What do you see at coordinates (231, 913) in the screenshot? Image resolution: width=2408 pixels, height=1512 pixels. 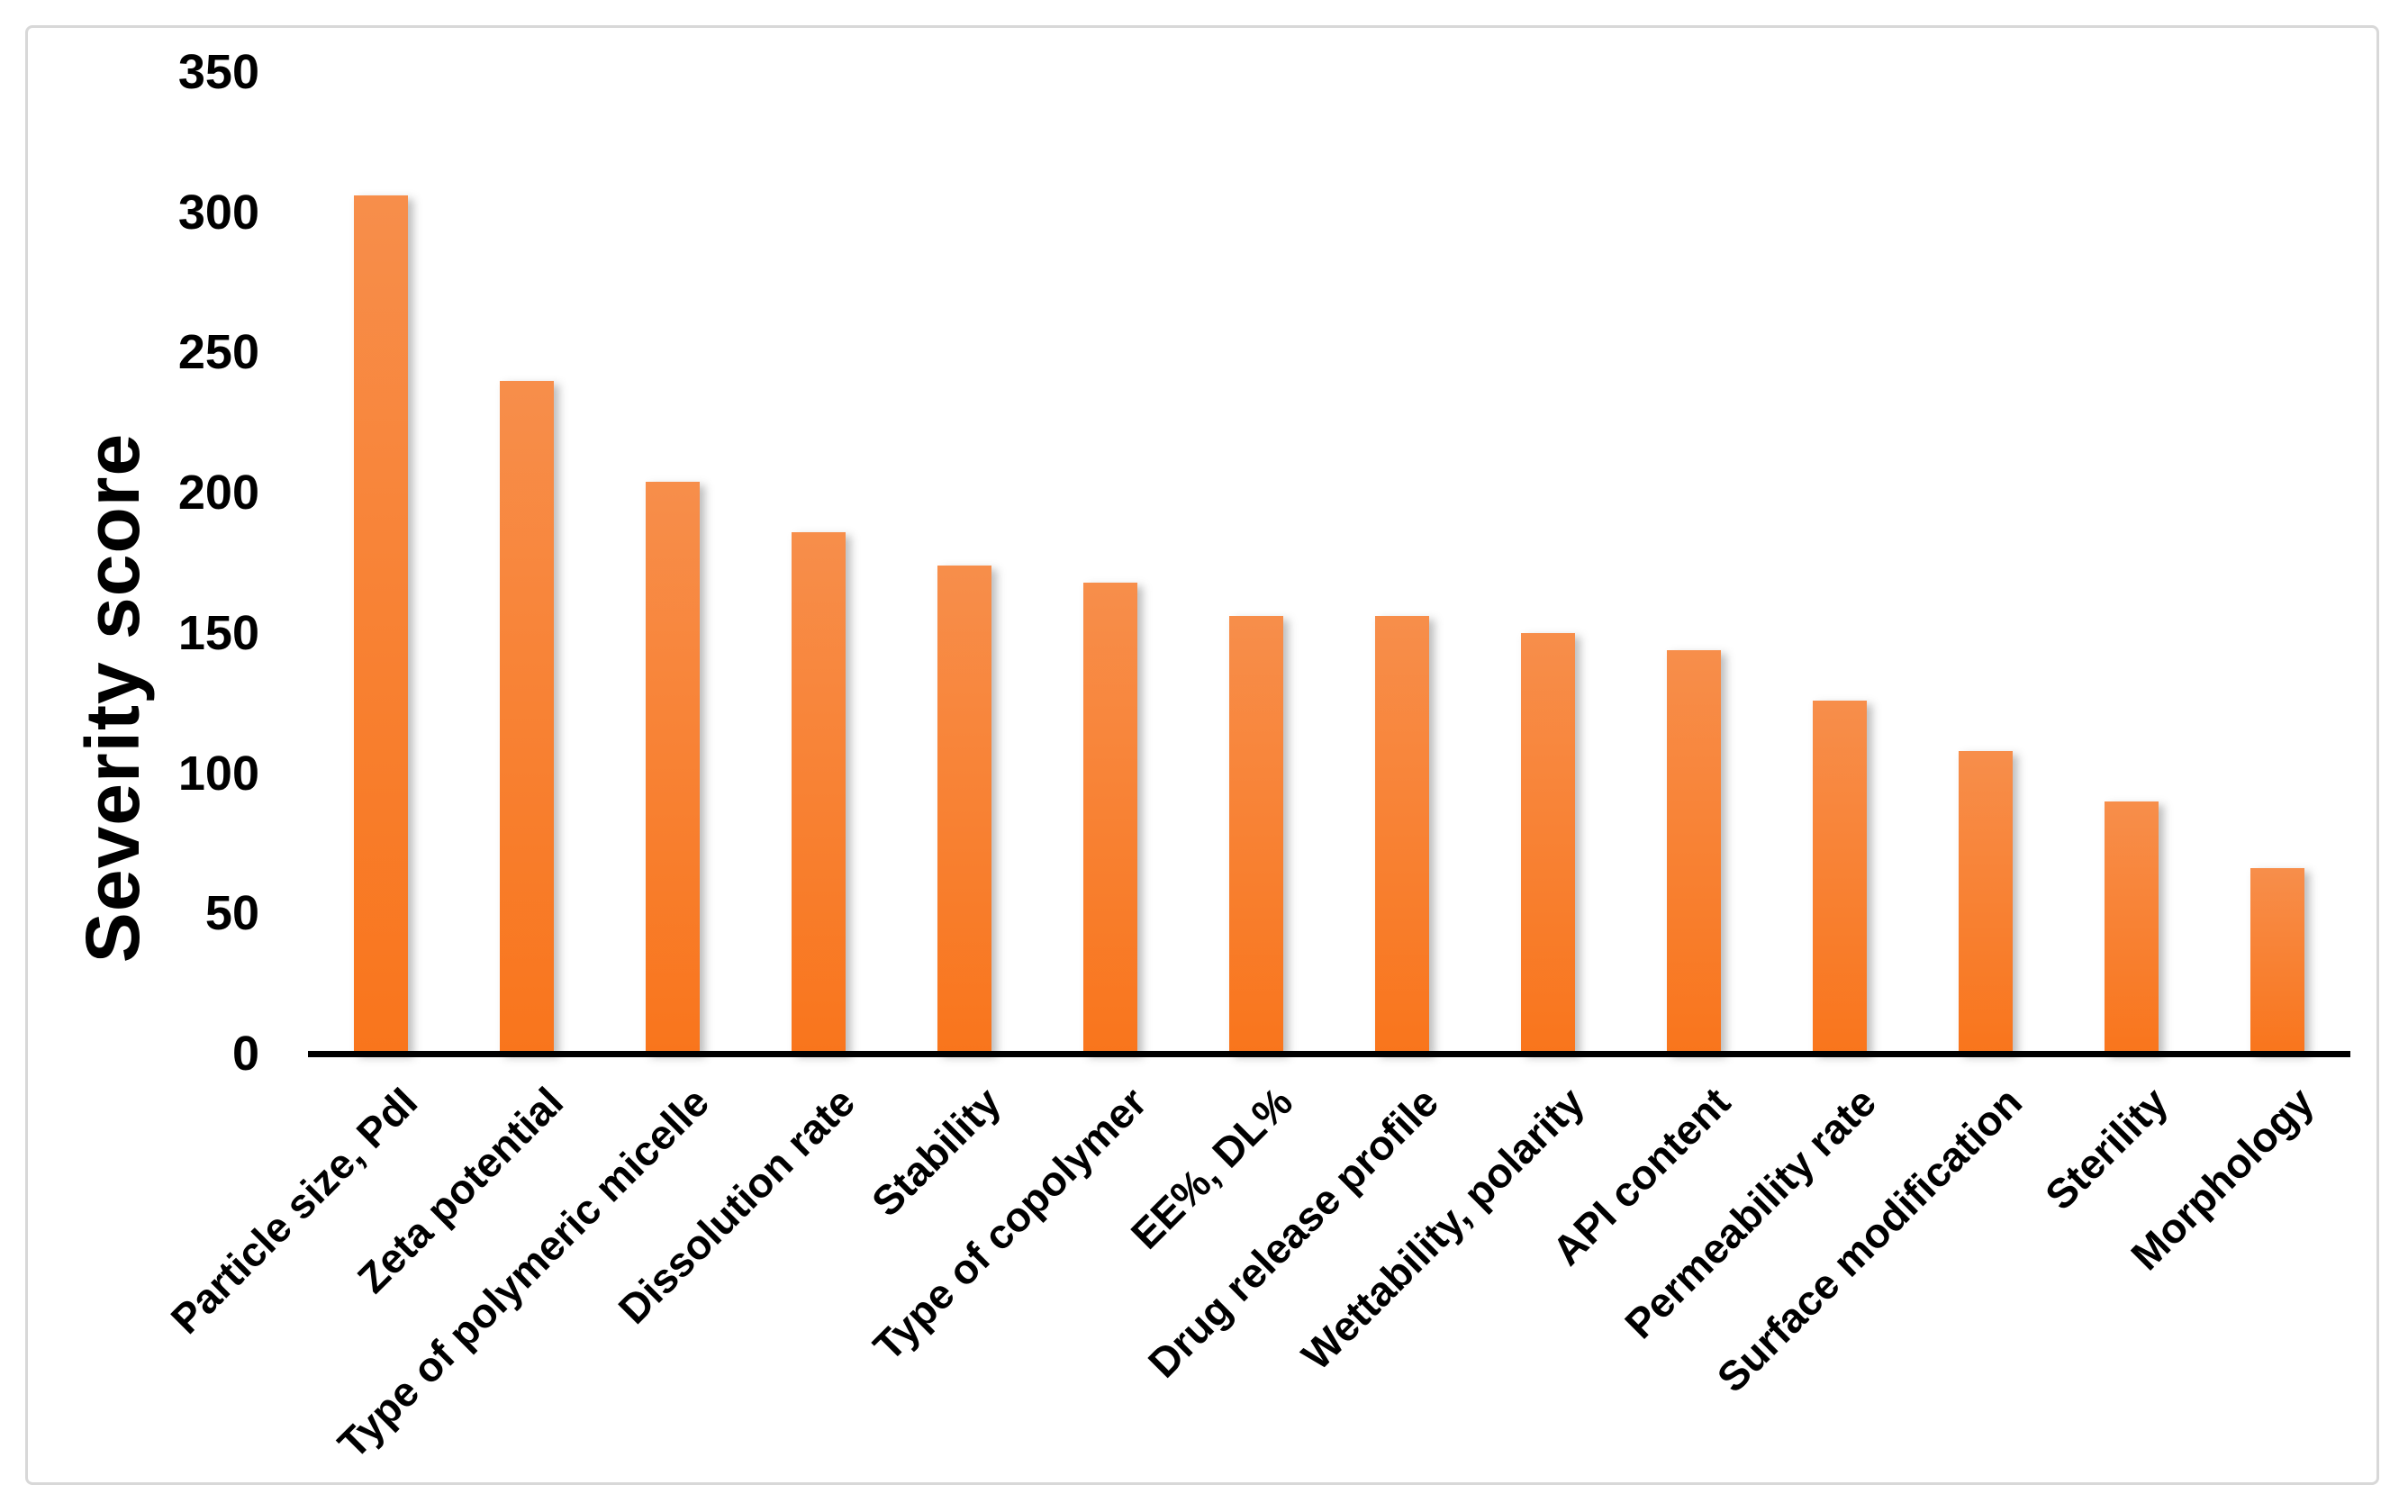 I see `y-tick-label: 50` at bounding box center [231, 913].